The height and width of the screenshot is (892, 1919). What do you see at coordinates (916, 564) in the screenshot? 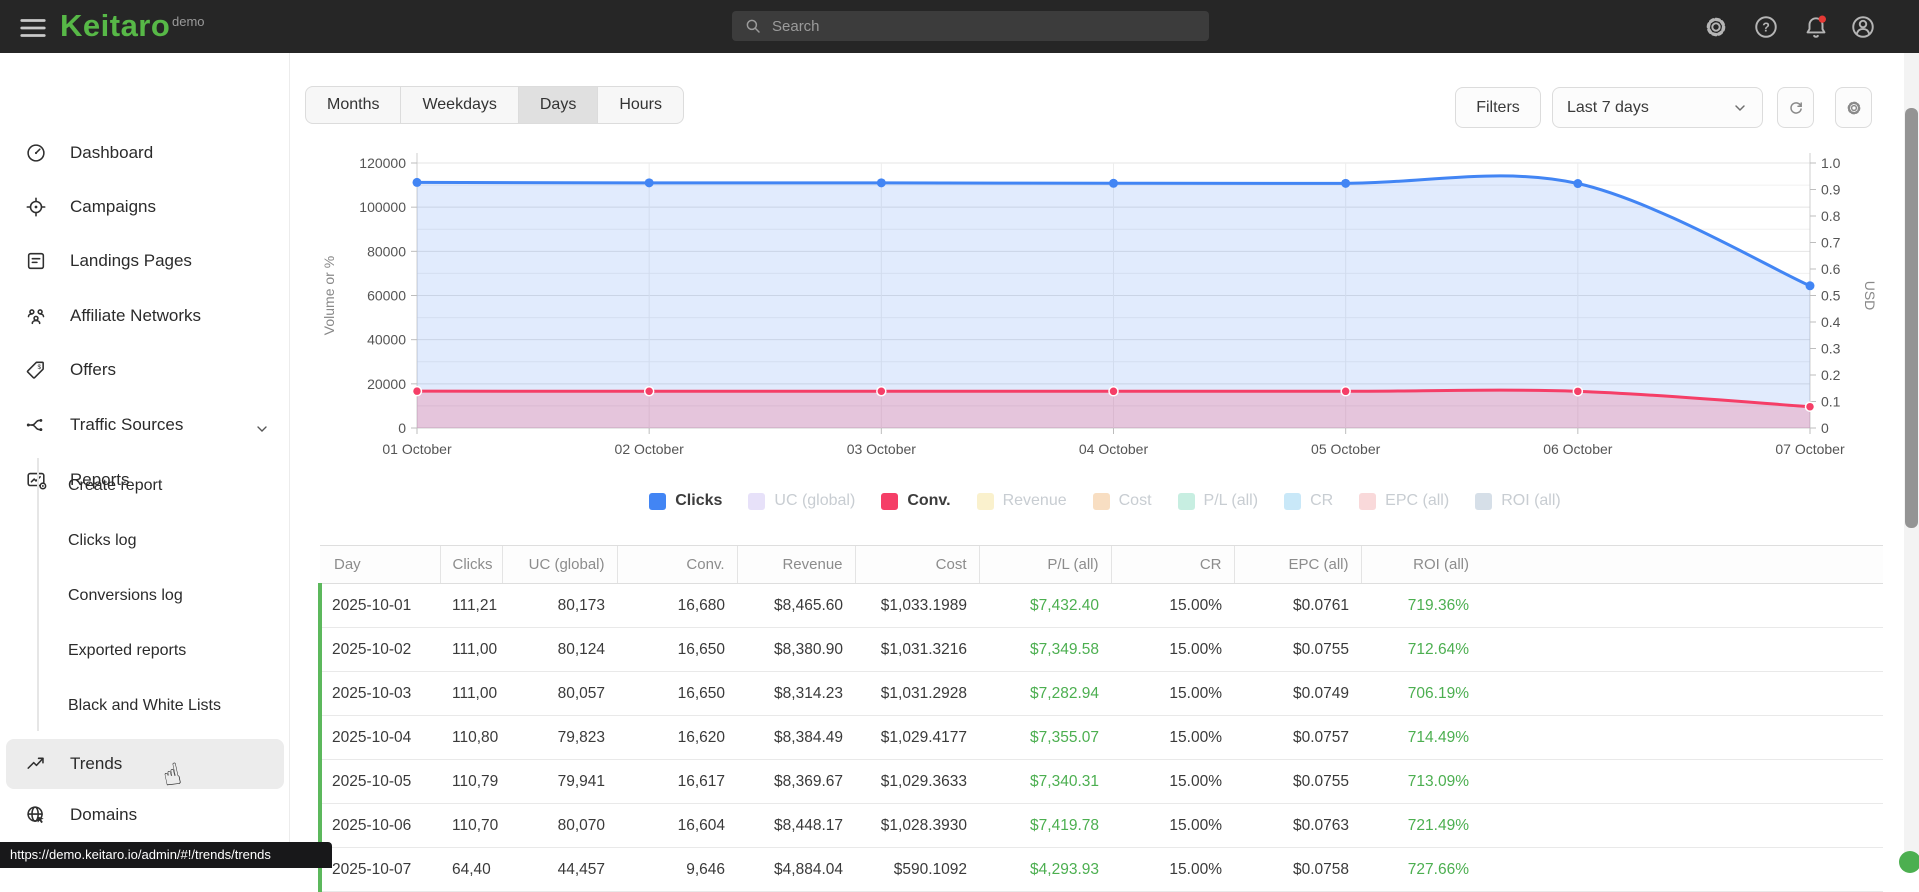
I see `column-header: Cost` at bounding box center [916, 564].